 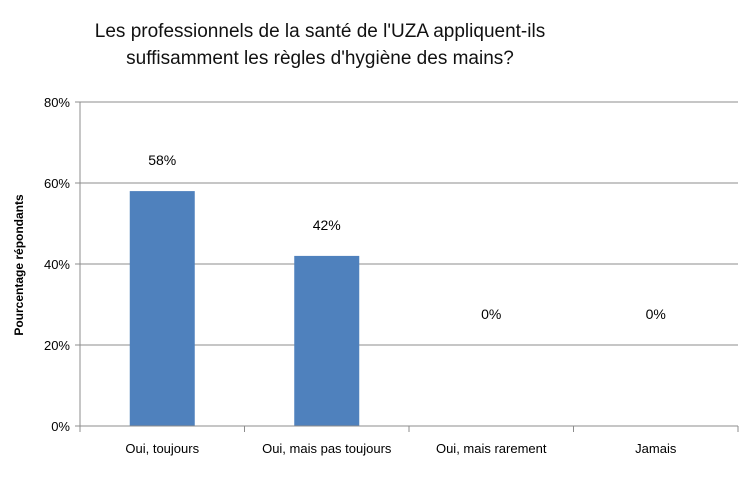 What do you see at coordinates (327, 448) in the screenshot?
I see `x-category-label: Oui, mais pas toujours` at bounding box center [327, 448].